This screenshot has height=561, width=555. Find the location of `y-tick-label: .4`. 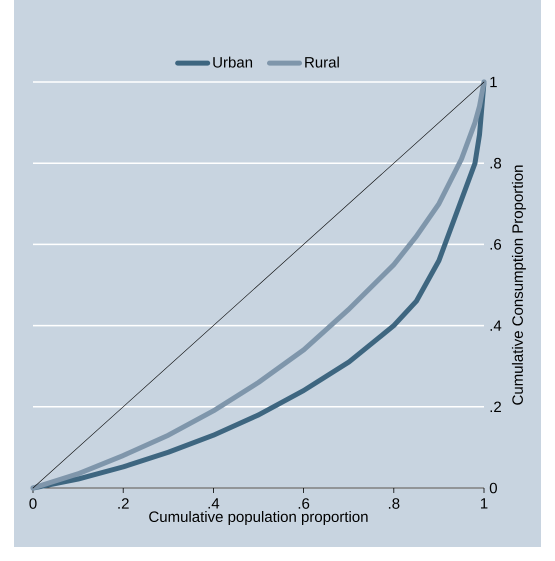

y-tick-label: .4 is located at coordinates (496, 325).